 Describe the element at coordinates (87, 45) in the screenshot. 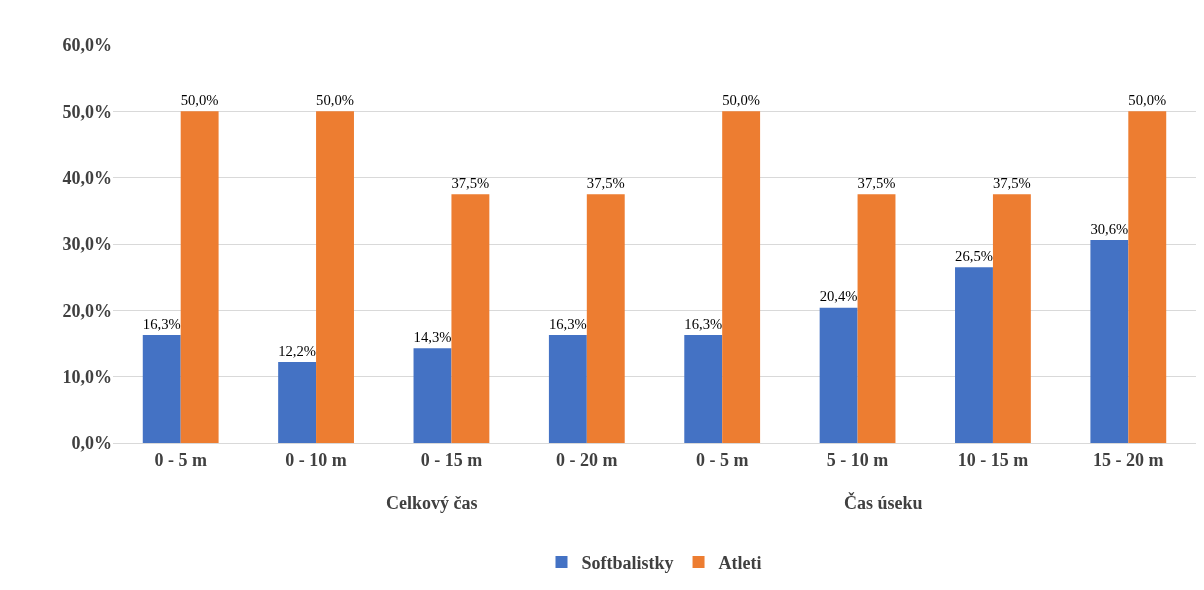

I see `y-tick-label: 60,0%` at that location.